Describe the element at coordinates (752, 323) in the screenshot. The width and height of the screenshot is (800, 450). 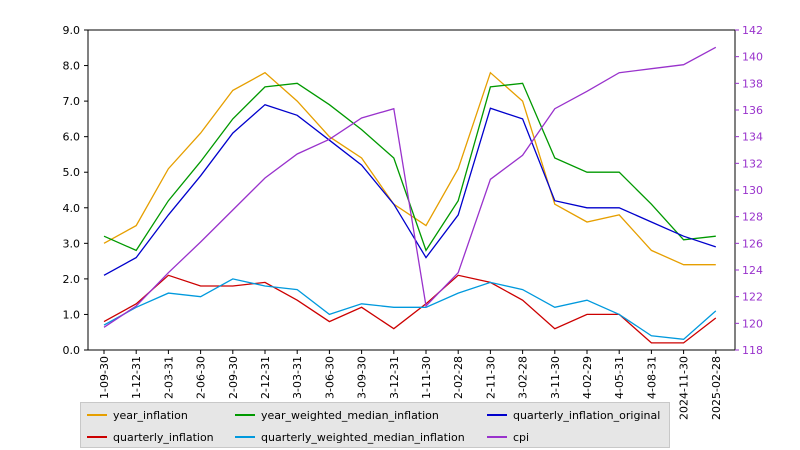
I see `y-tick-label-right: 120` at that location.